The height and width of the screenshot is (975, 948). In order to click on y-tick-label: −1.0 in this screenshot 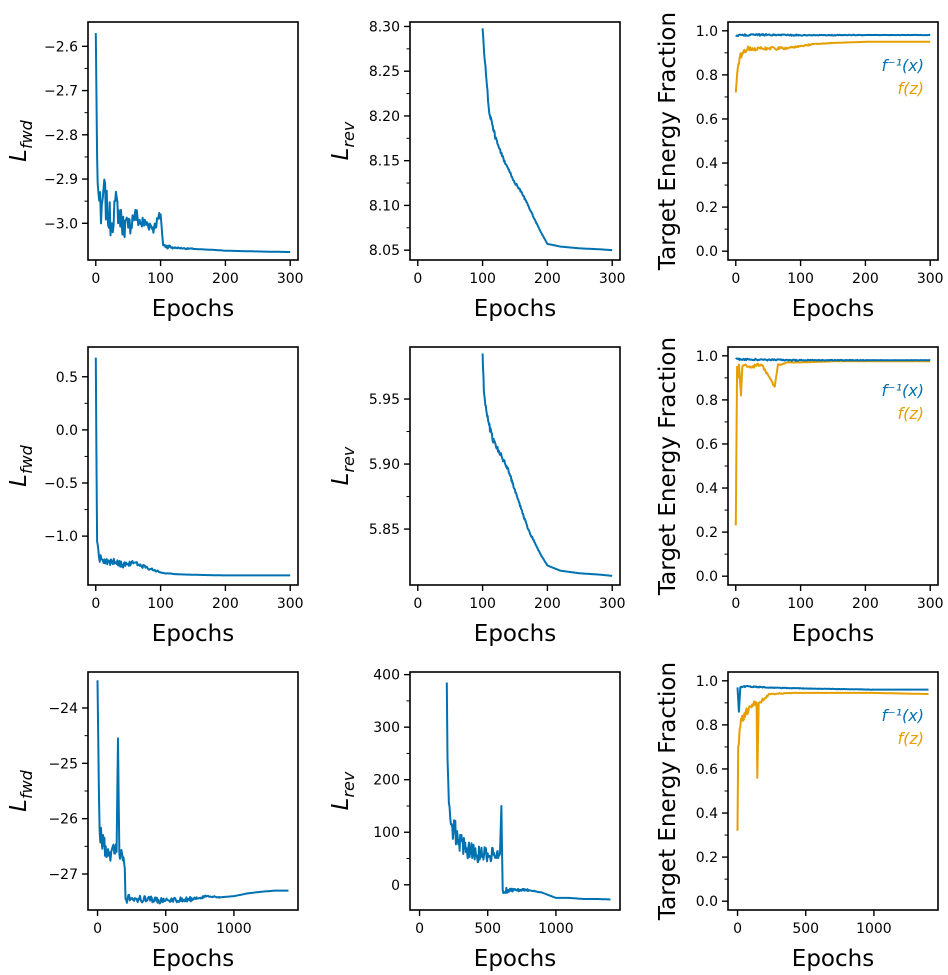, I will do `click(61, 537)`.